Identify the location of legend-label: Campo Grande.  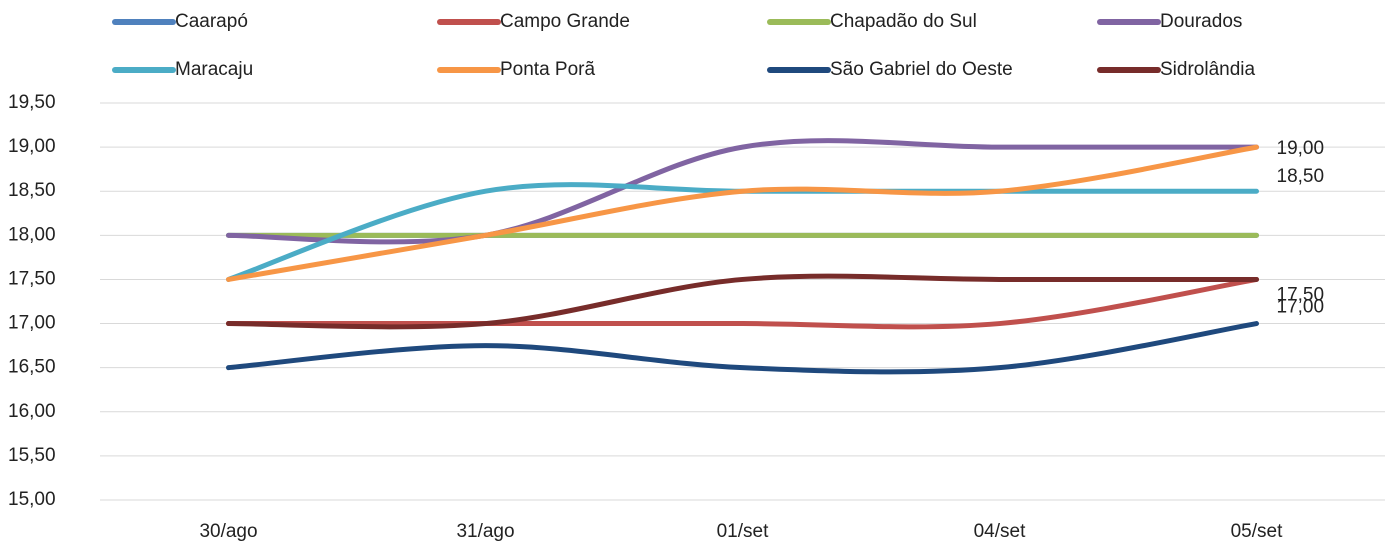
(565, 21).